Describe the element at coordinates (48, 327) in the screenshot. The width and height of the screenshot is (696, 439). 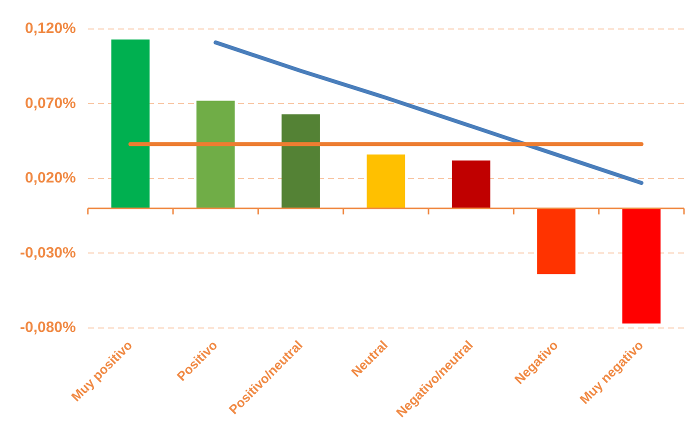
I see `y-tick-label: -0,080%` at that location.